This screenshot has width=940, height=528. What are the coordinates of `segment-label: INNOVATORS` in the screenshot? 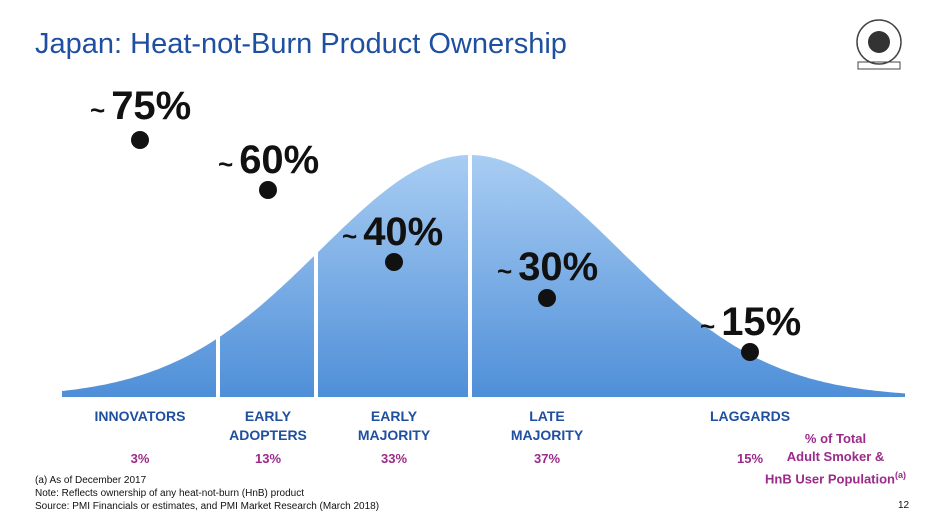 It's located at (139, 416).